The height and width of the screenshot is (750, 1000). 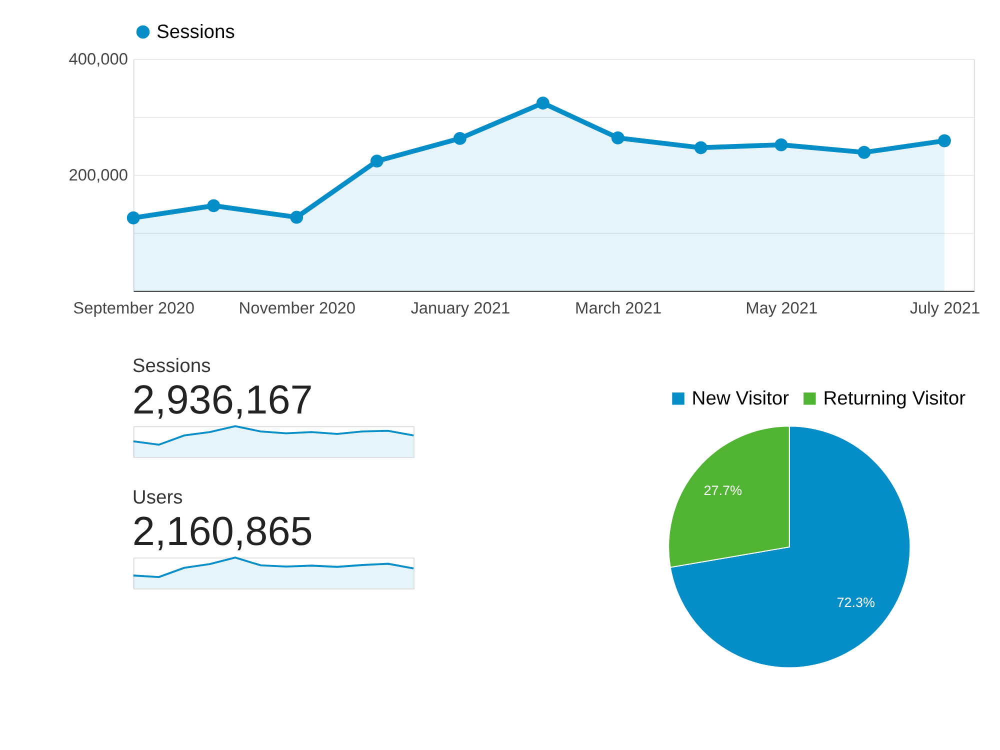 I want to click on y-tick-label: 400,000, so click(x=98, y=59).